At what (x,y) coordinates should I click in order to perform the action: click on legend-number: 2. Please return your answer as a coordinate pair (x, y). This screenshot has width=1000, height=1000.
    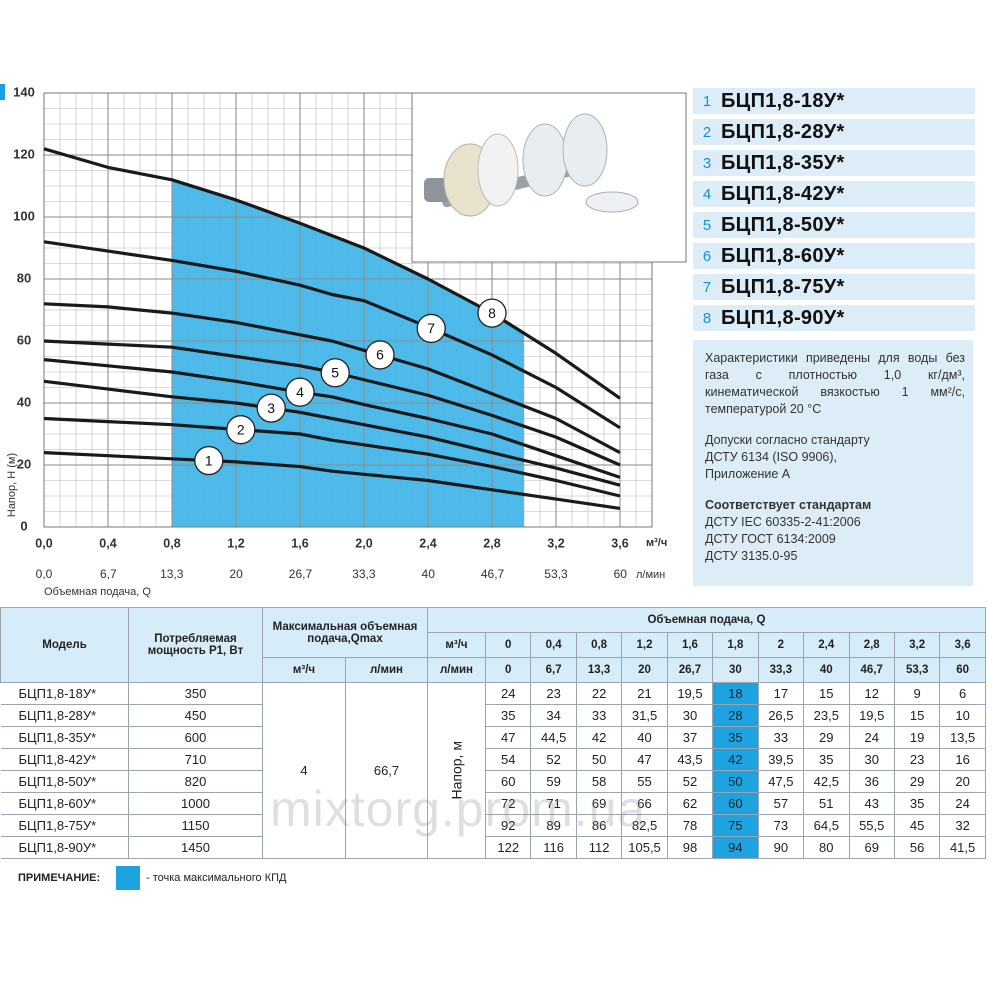
    Looking at the image, I should click on (707, 132).